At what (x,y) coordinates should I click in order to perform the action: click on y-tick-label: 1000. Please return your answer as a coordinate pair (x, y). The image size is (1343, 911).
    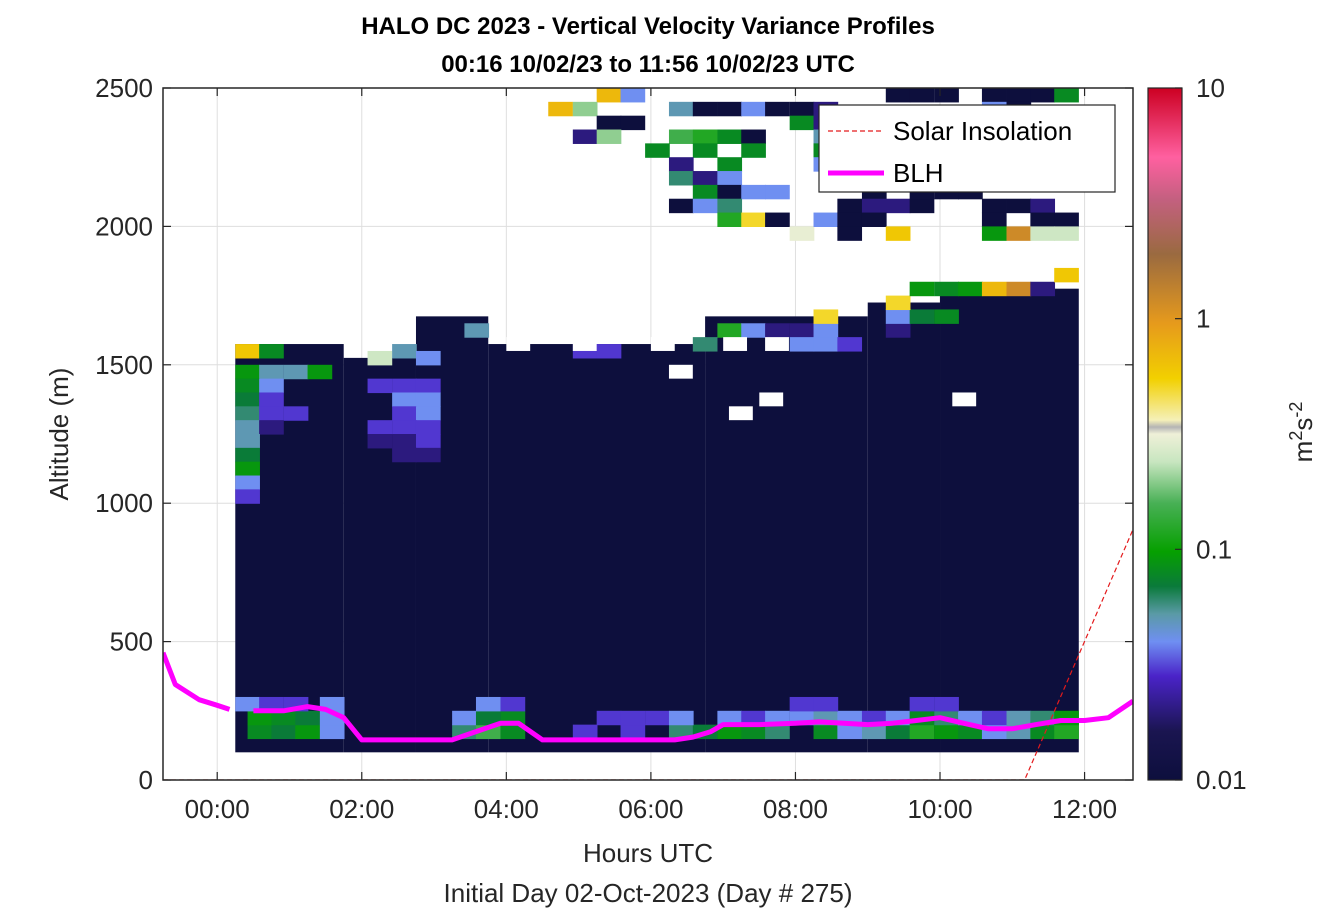
    Looking at the image, I should click on (124, 503).